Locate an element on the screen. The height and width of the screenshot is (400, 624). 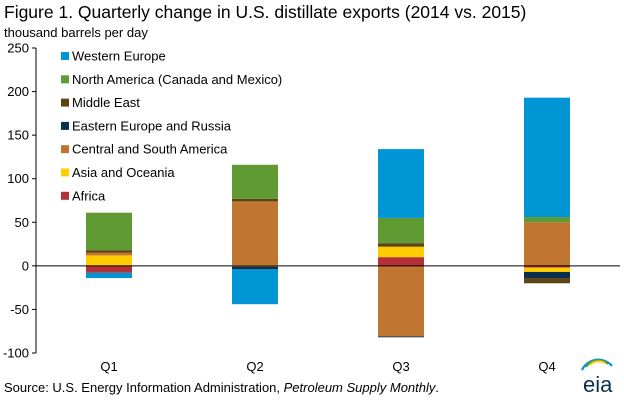
y-tick-label: 200 is located at coordinates (18, 91).